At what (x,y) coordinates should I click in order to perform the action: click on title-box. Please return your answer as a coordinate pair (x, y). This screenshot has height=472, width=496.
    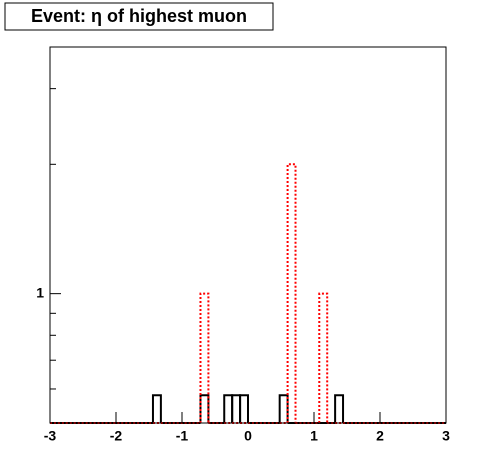
    Looking at the image, I should click on (139, 16).